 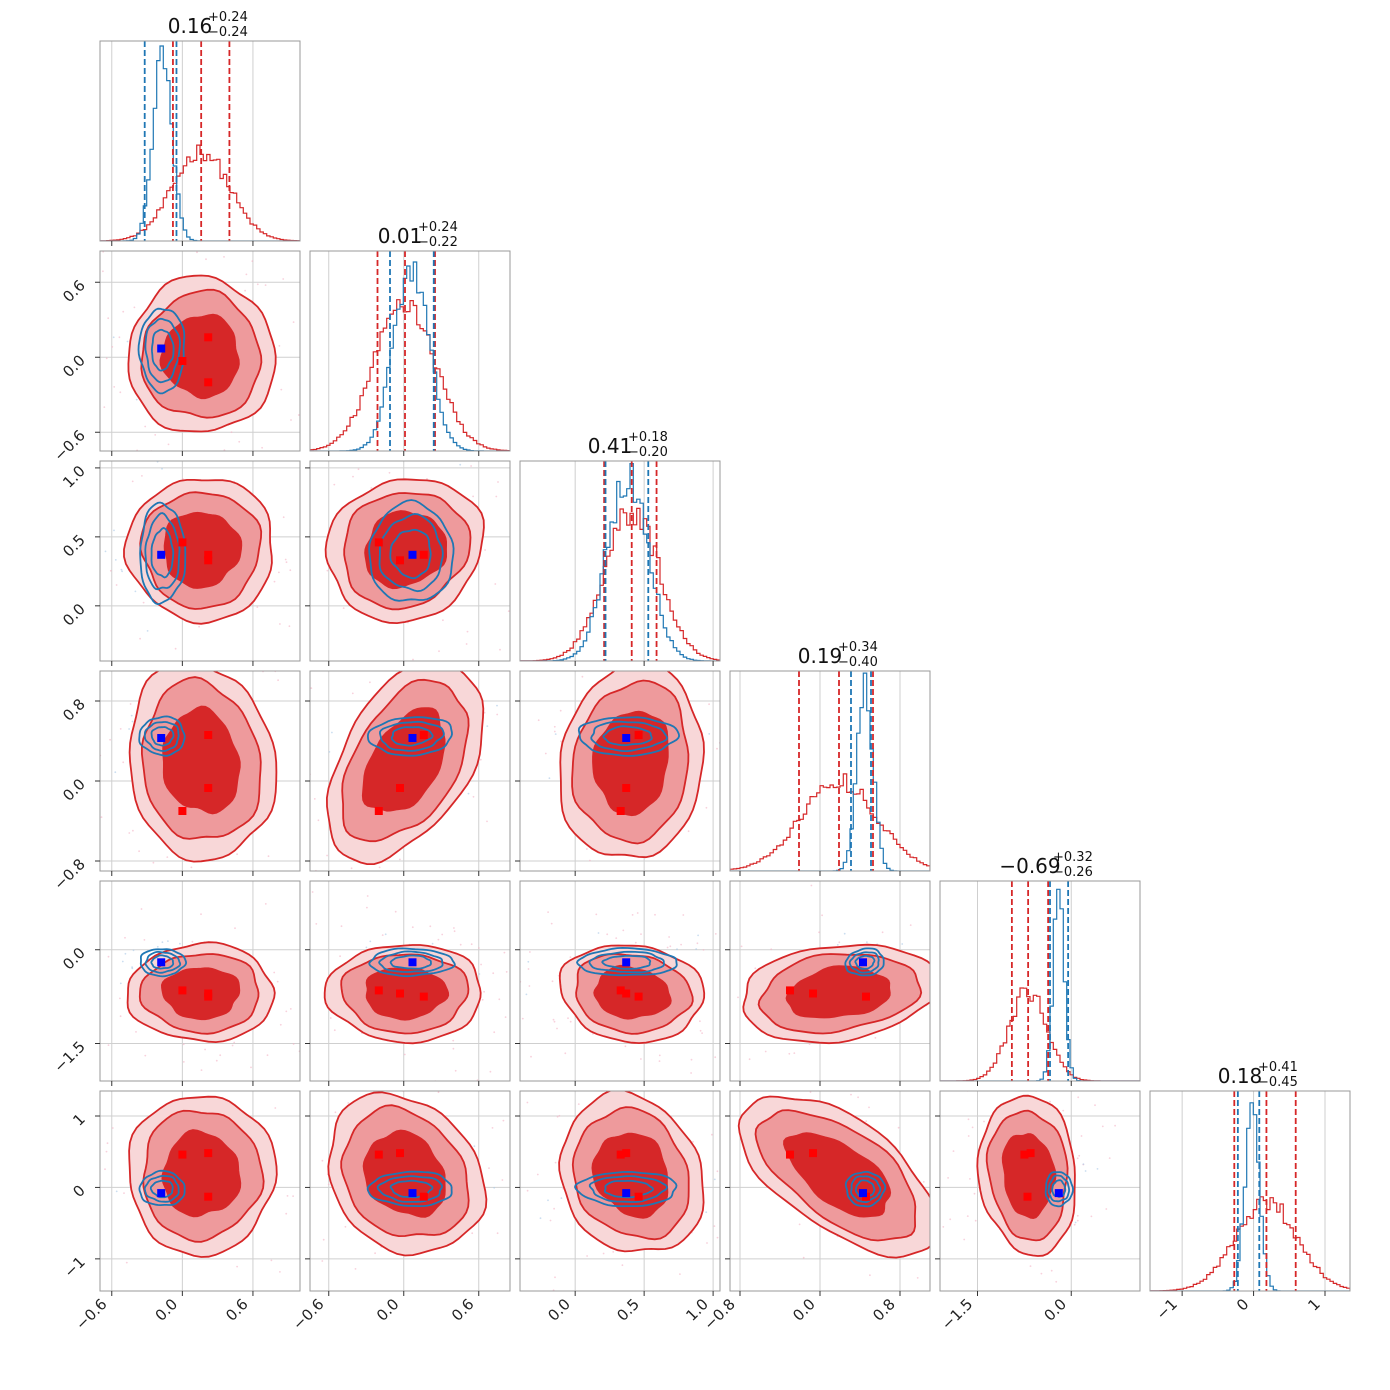 What do you see at coordinates (69, 874) in the screenshot?
I see `y-tick-label: −0.8` at bounding box center [69, 874].